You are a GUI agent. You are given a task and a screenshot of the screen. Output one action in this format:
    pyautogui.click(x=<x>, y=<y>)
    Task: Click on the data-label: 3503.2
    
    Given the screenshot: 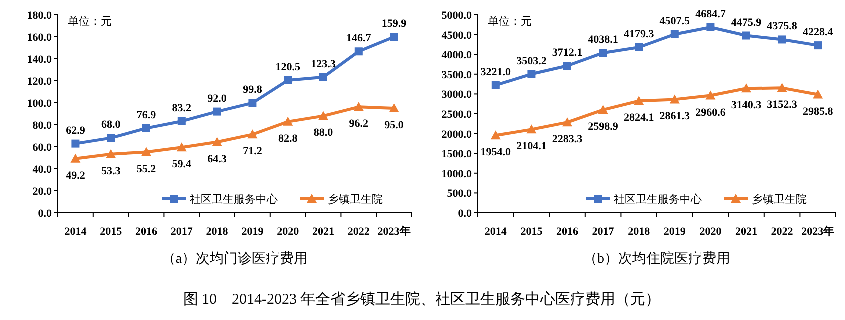 What is the action you would take?
    pyautogui.click(x=532, y=61)
    